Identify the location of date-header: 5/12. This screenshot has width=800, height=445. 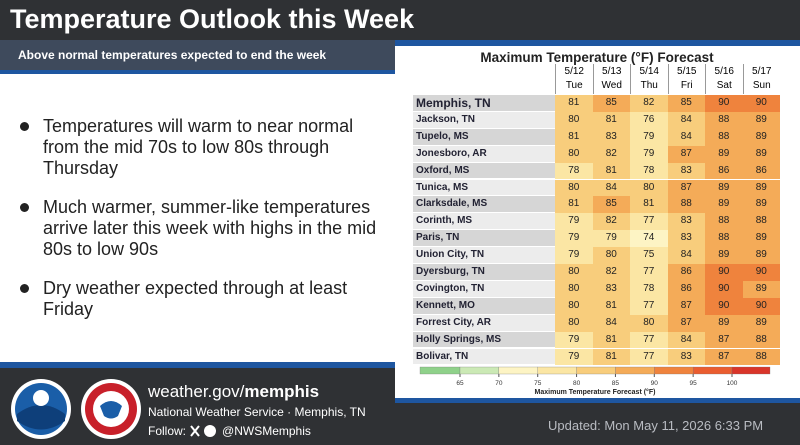
(574, 72).